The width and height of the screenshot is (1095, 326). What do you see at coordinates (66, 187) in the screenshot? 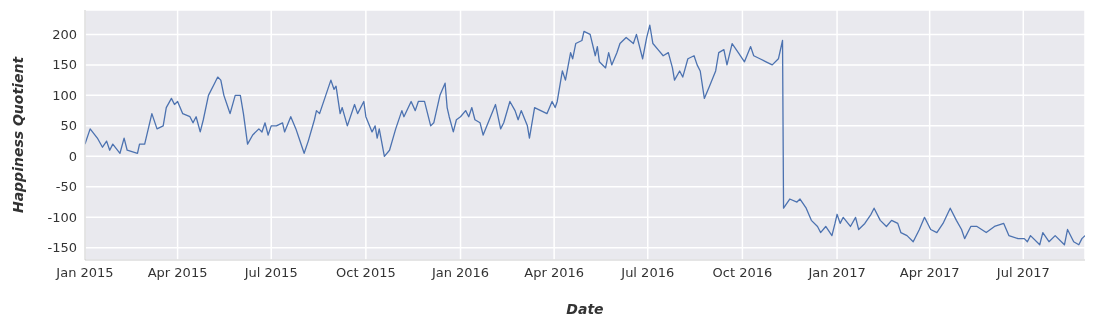
I see `y-tick-label: -50` at bounding box center [66, 187].